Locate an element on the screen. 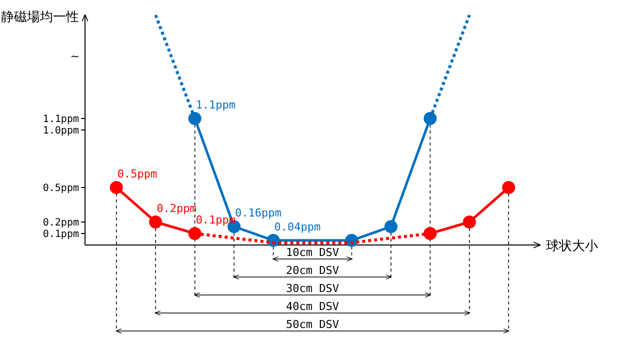 Image resolution: width=640 pixels, height=360 pixels. data-label: 0.16ppm is located at coordinates (258, 213).